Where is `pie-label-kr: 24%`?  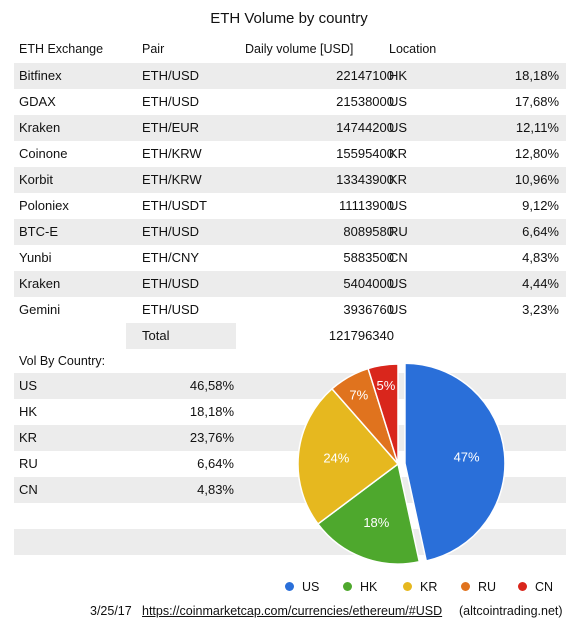 pie-label-kr: 24% is located at coordinates (336, 458).